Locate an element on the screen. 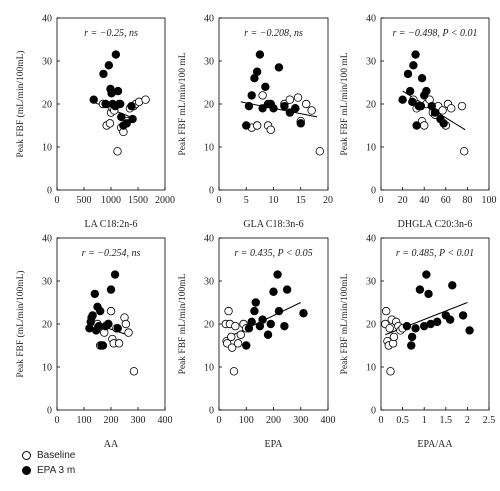 The height and width of the screenshot is (491, 500). chart-4-y-tick-label: 40 is located at coordinates (47, 239).